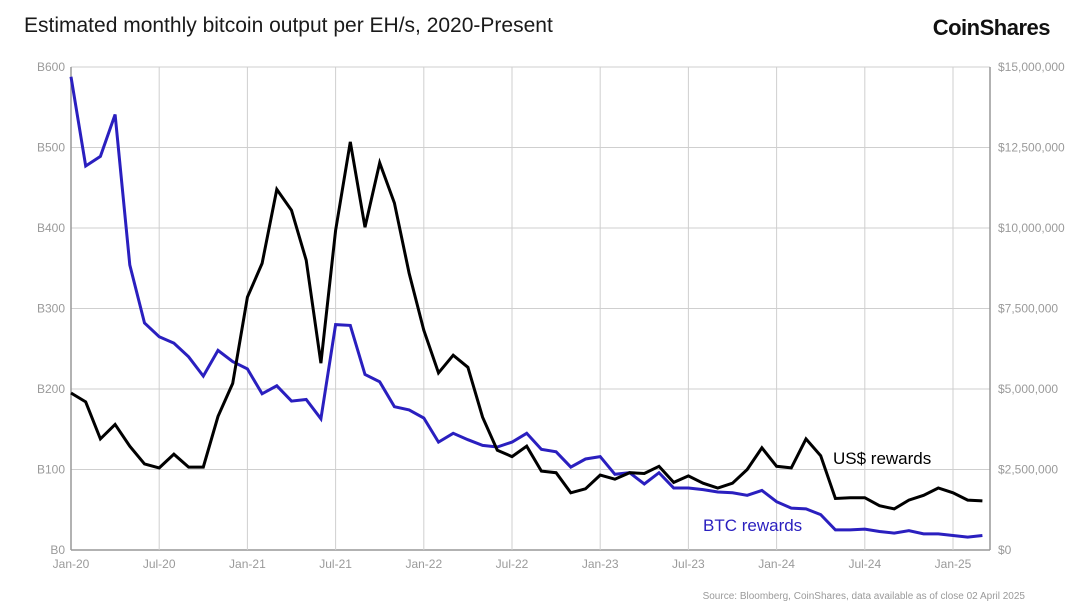 Image resolution: width=1080 pixels, height=608 pixels. What do you see at coordinates (423, 564) in the screenshot?
I see `x-tick-label: Jan-22` at bounding box center [423, 564].